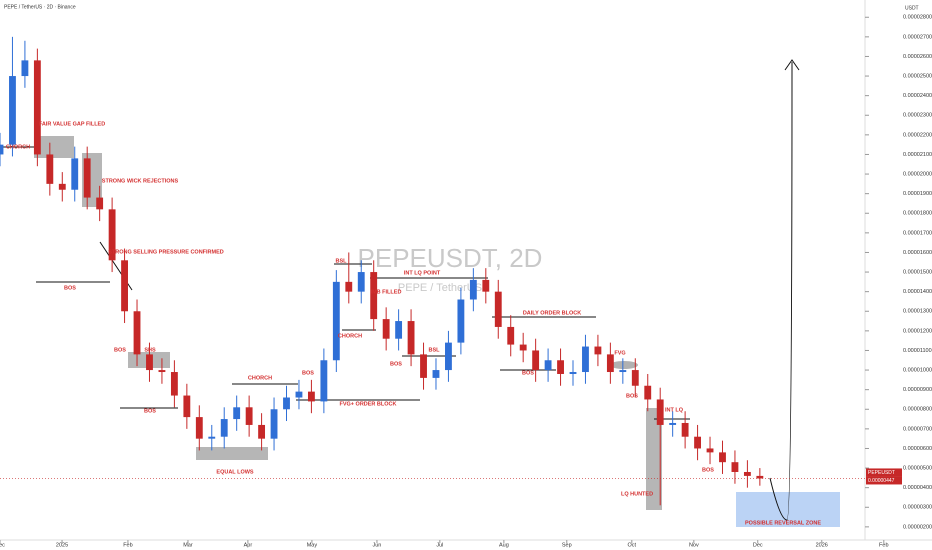 The height and width of the screenshot is (550, 932). I want to click on fvg-ellipse, so click(624, 365).